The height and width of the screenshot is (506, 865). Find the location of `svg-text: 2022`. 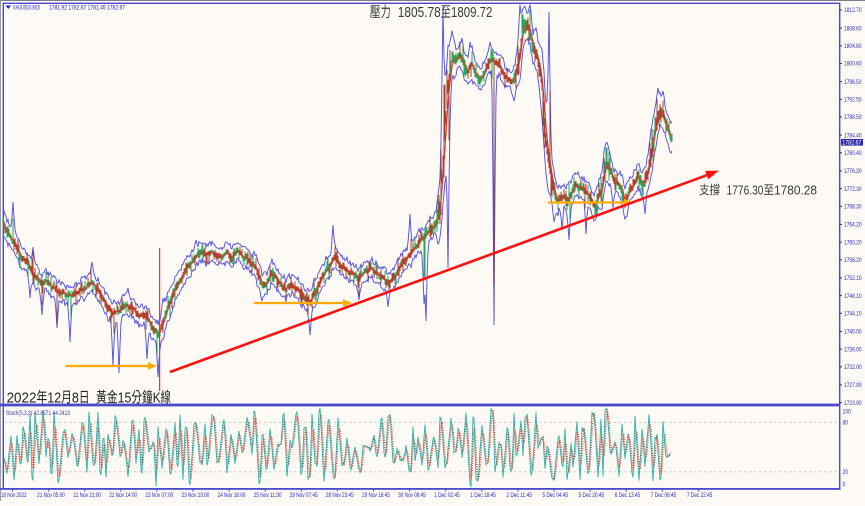

svg-text: 2022 is located at coordinates (22, 397).